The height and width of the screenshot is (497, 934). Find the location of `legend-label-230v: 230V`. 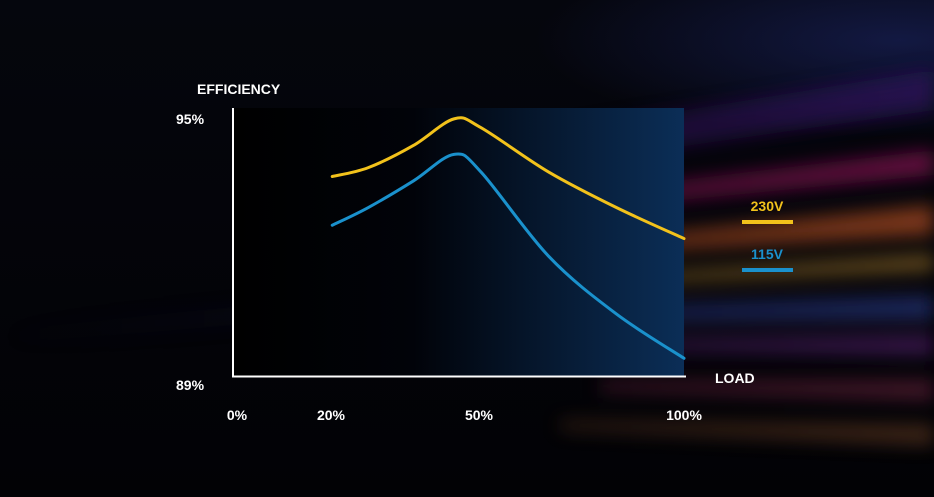

legend-label-230v: 230V is located at coordinates (767, 206).